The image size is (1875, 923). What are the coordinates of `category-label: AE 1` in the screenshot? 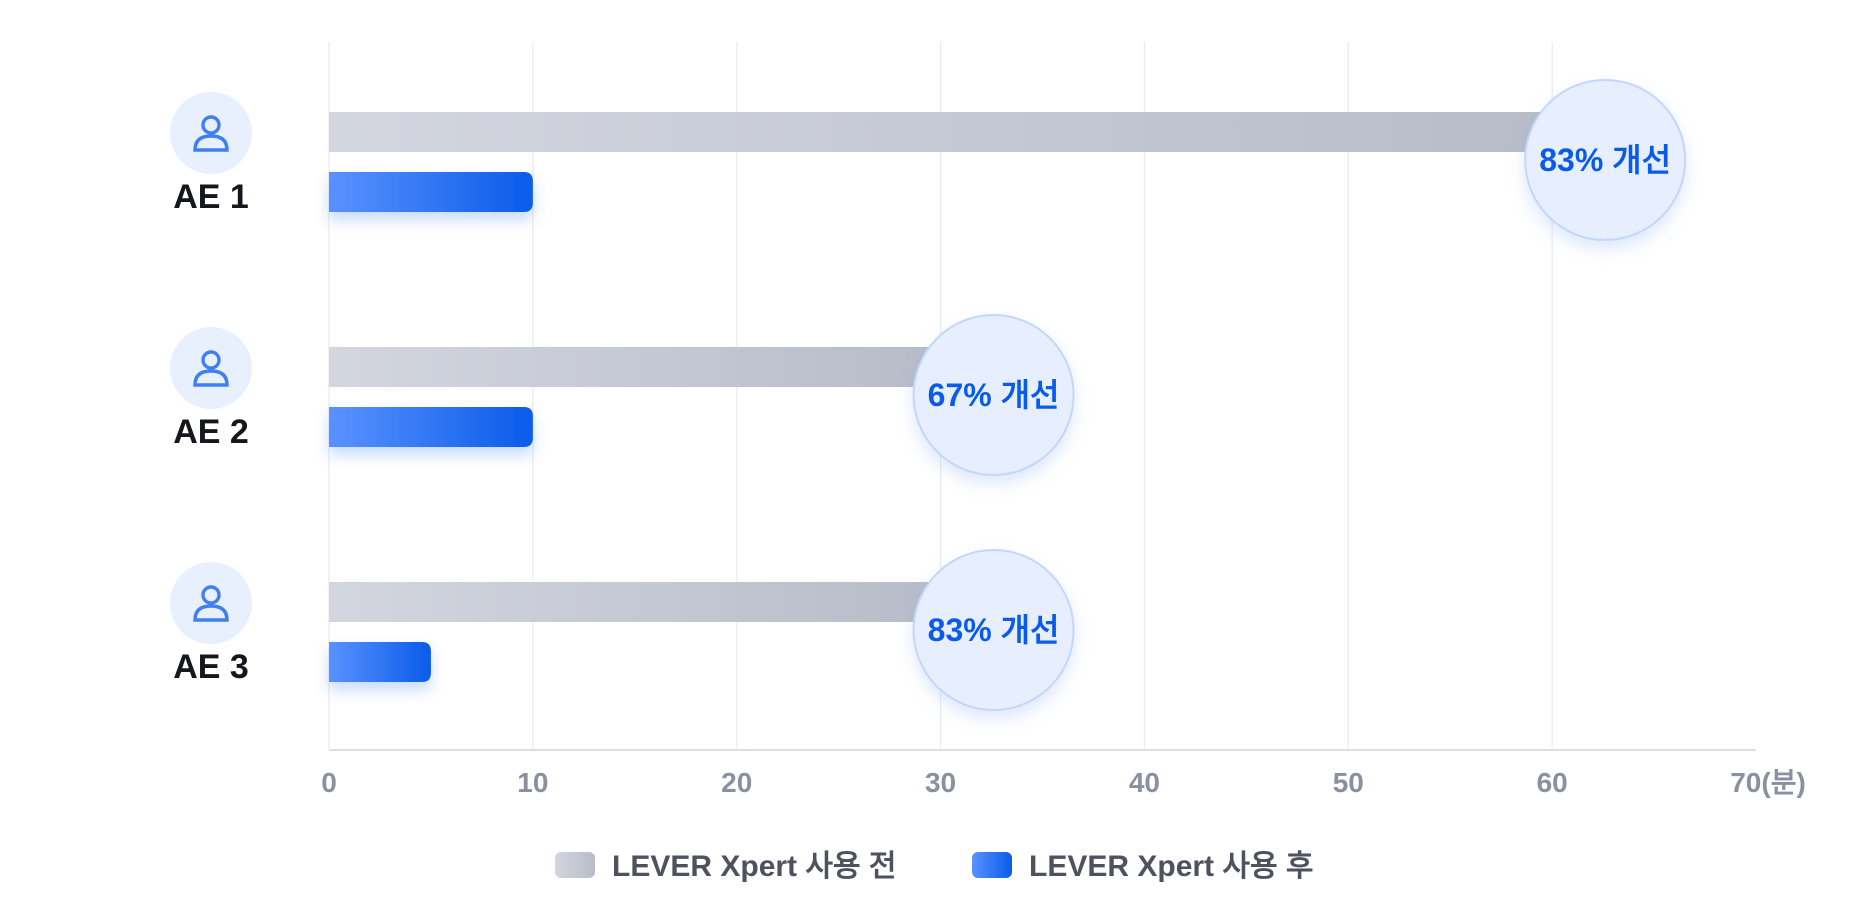 It's located at (211, 197).